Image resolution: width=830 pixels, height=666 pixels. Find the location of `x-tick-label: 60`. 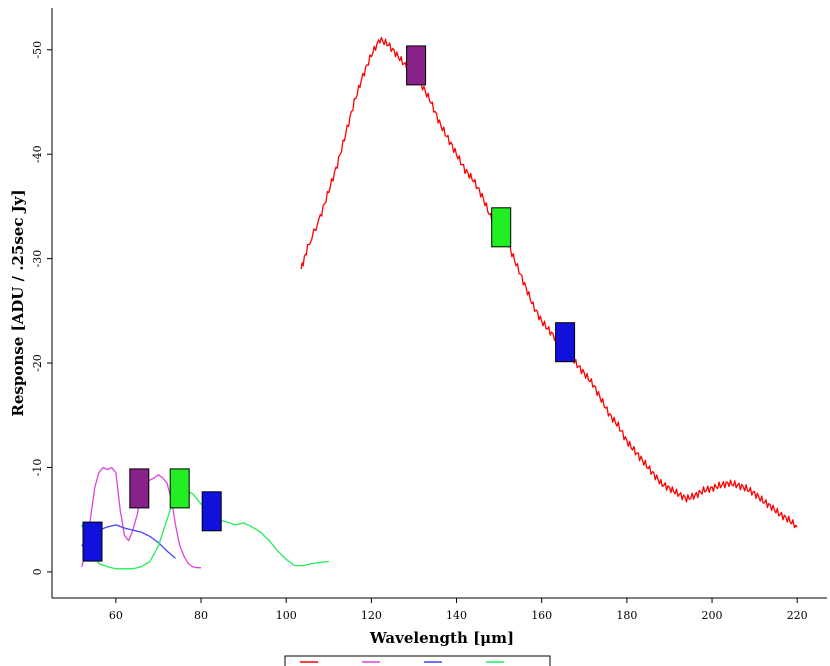

x-tick-label: 60 is located at coordinates (116, 615).